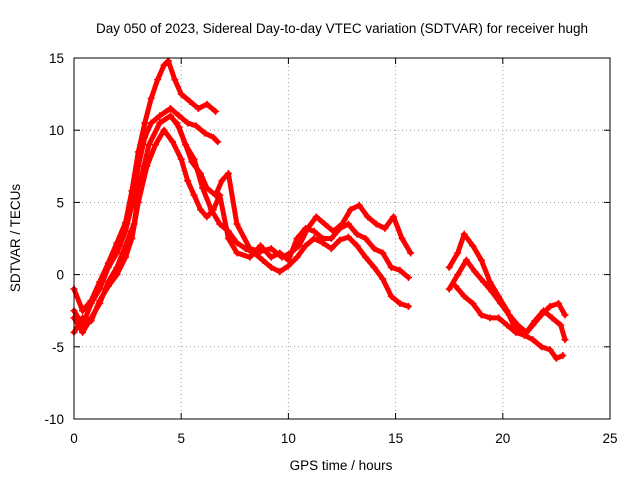 The image size is (640, 480). Describe the element at coordinates (74, 438) in the screenshot. I see `x-tick-label: 0` at that location.